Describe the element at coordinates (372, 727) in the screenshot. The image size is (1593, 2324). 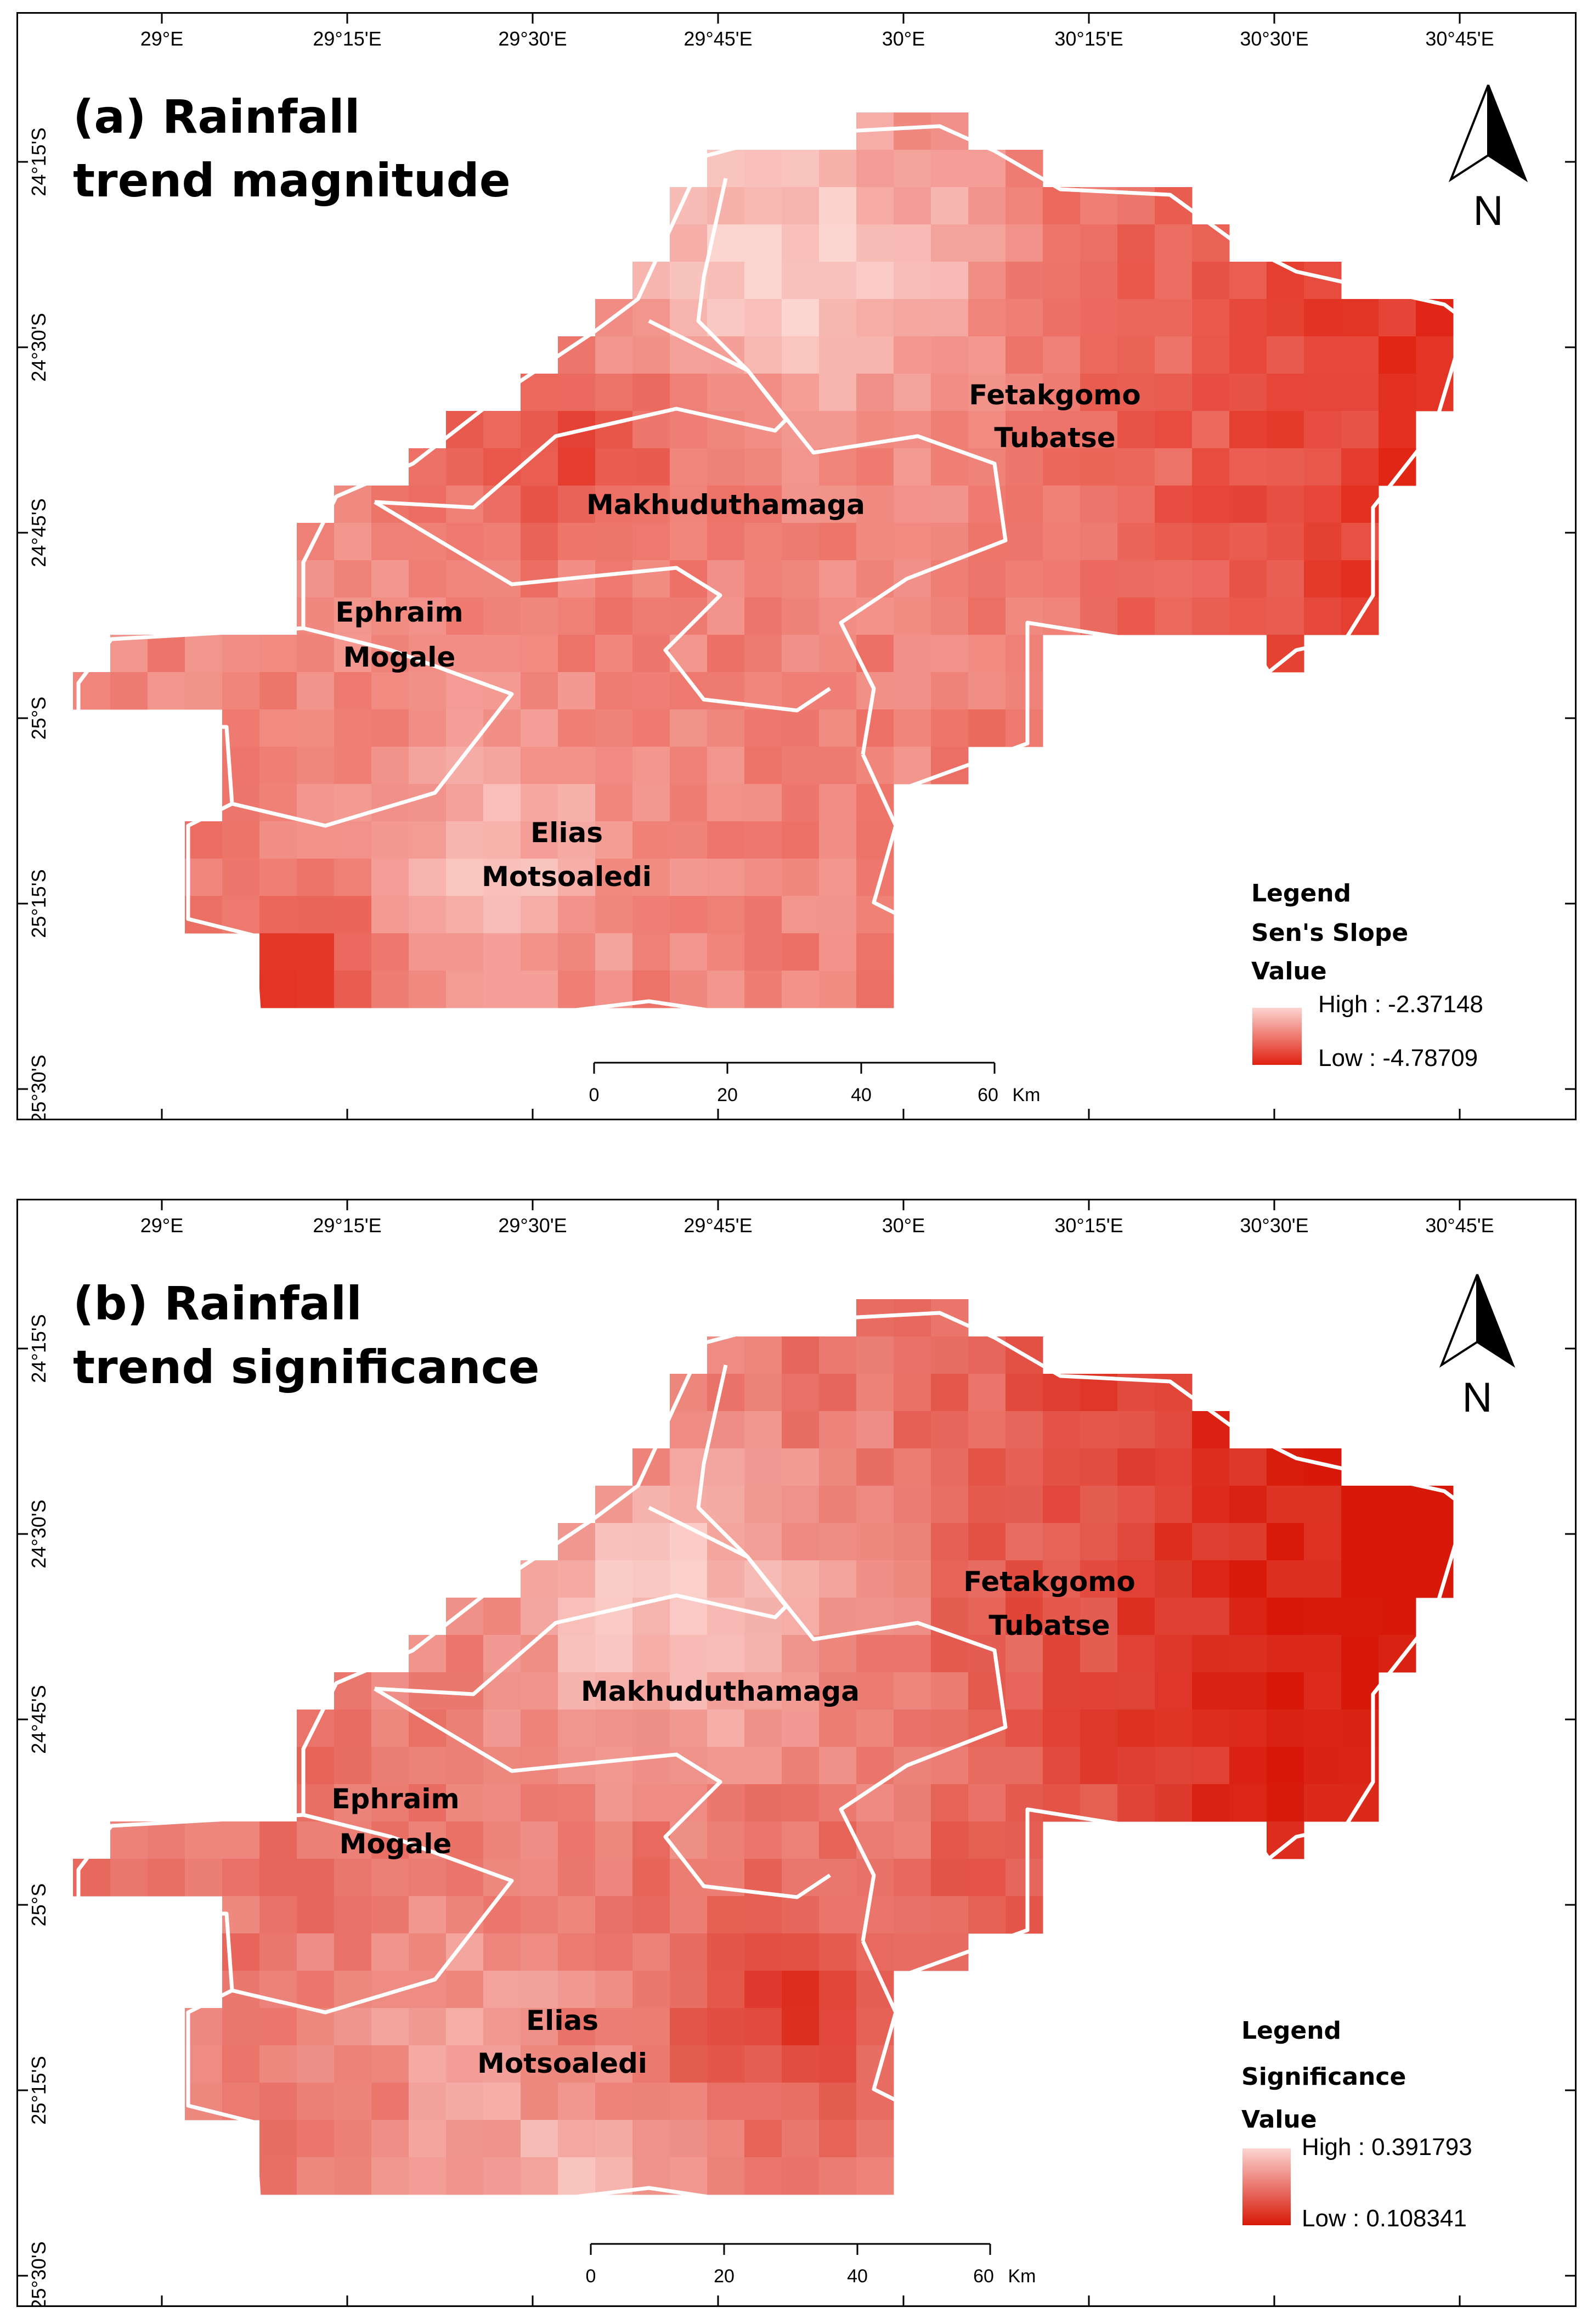
I see `municipal-boundary-line` at that location.